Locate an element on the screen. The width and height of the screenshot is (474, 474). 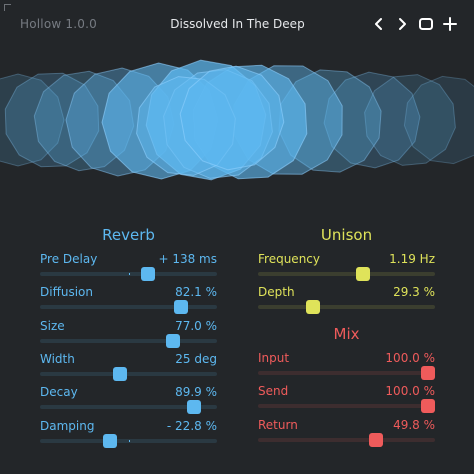
param-value: 82.1 % is located at coordinates (196, 292).